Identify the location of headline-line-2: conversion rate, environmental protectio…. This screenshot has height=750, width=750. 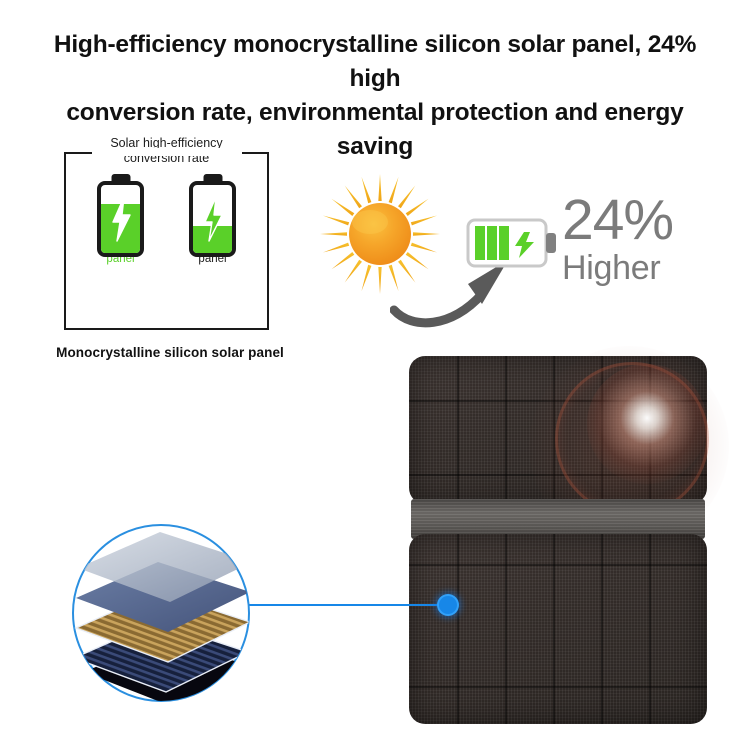
(375, 129).